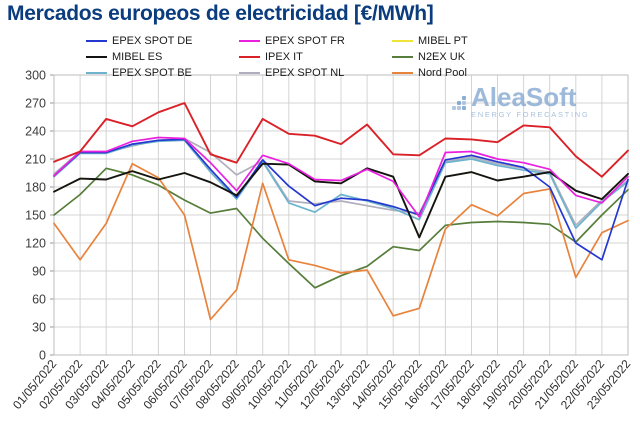  I want to click on legend-swatch-nord-pool, so click(402, 73).